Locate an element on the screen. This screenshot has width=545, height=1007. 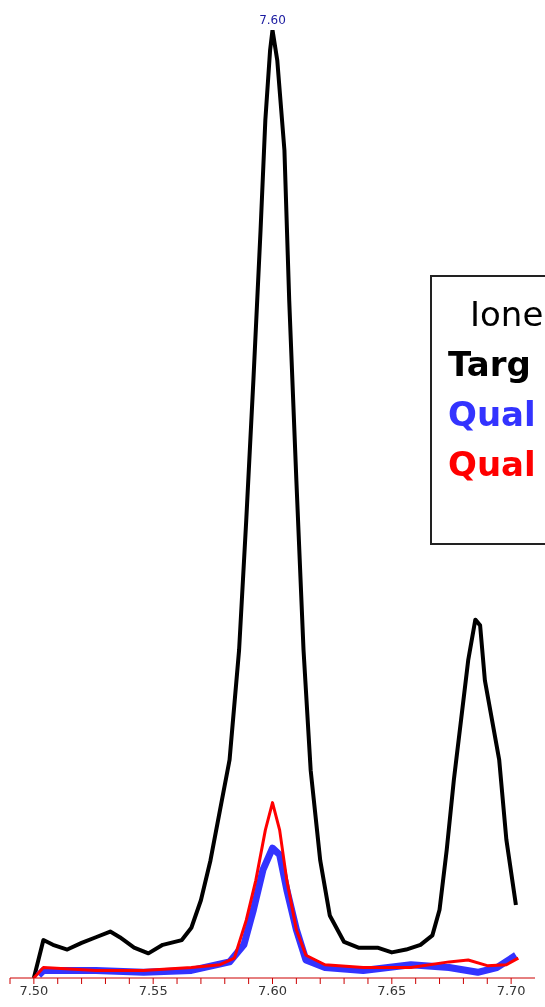
x-tick-label: 7.70 is located at coordinates (511, 991).